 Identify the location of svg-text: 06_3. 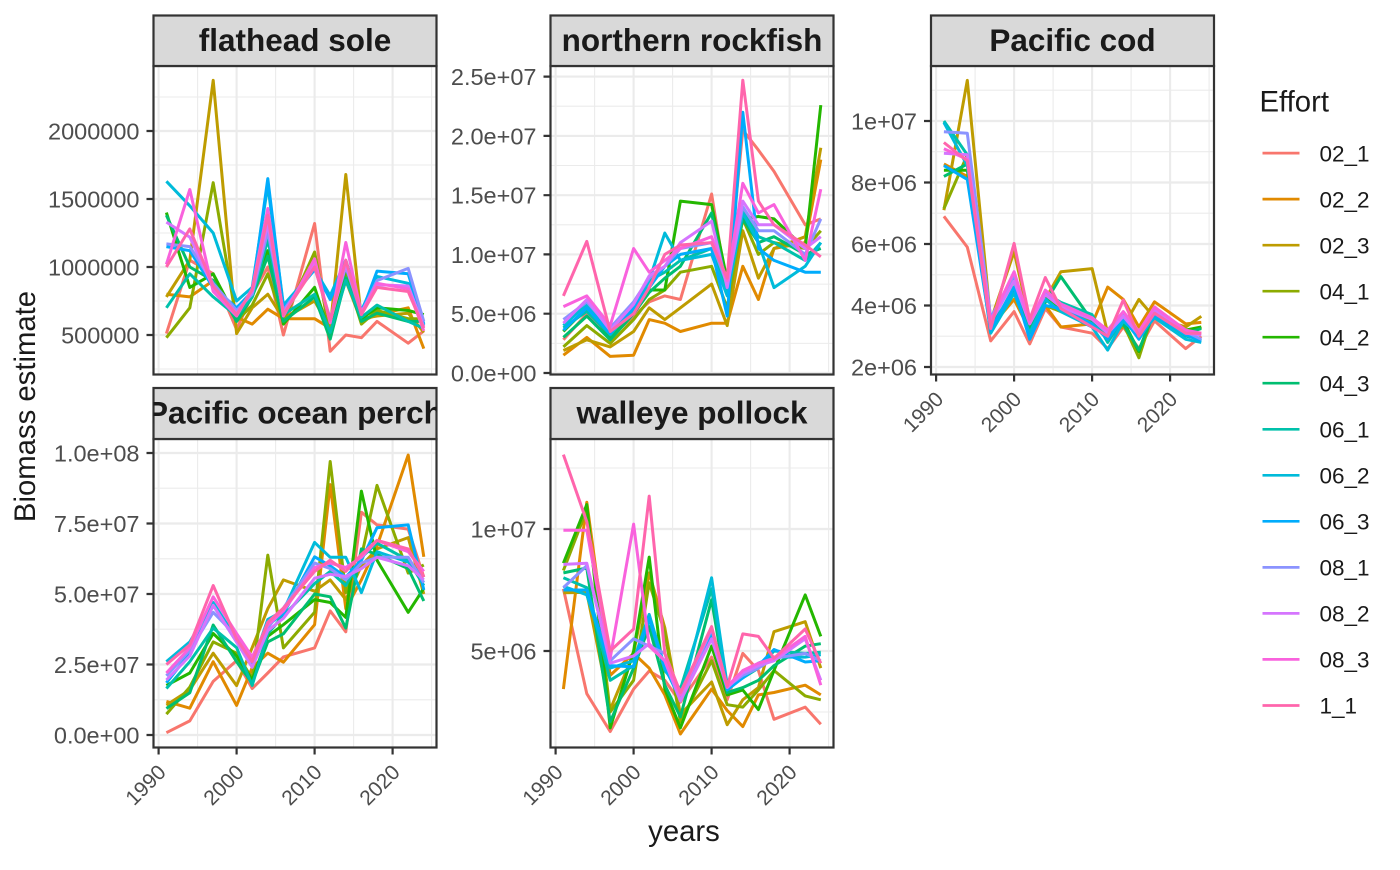
(1345, 522).